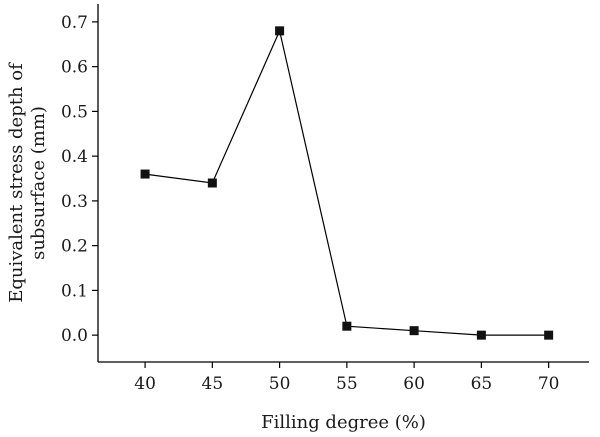 The width and height of the screenshot is (600, 437). I want to click on y-ticks: 0.0 0.1 0.2 0.3 0.4 0.5 0.6 0.7, so click(79, 179).